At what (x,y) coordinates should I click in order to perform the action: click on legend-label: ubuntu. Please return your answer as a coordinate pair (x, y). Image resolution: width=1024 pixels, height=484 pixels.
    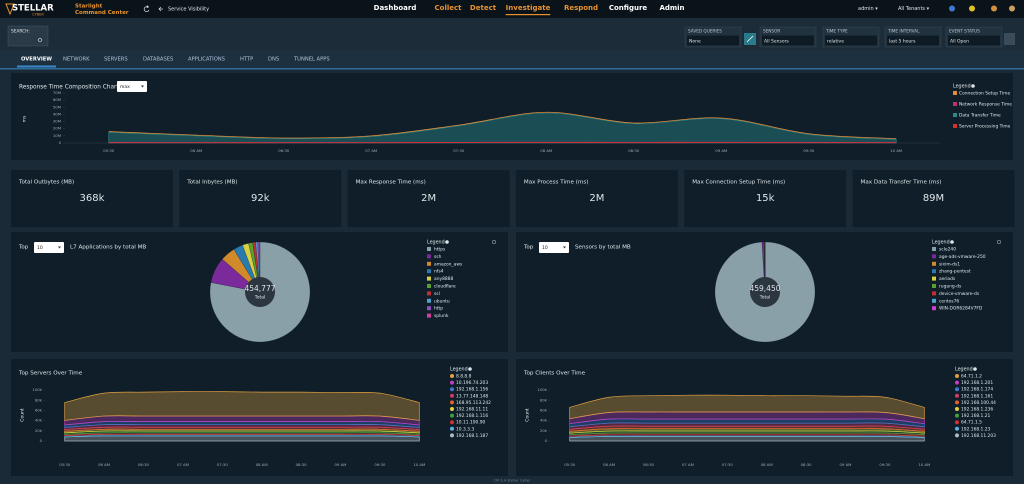
    Looking at the image, I should click on (442, 301).